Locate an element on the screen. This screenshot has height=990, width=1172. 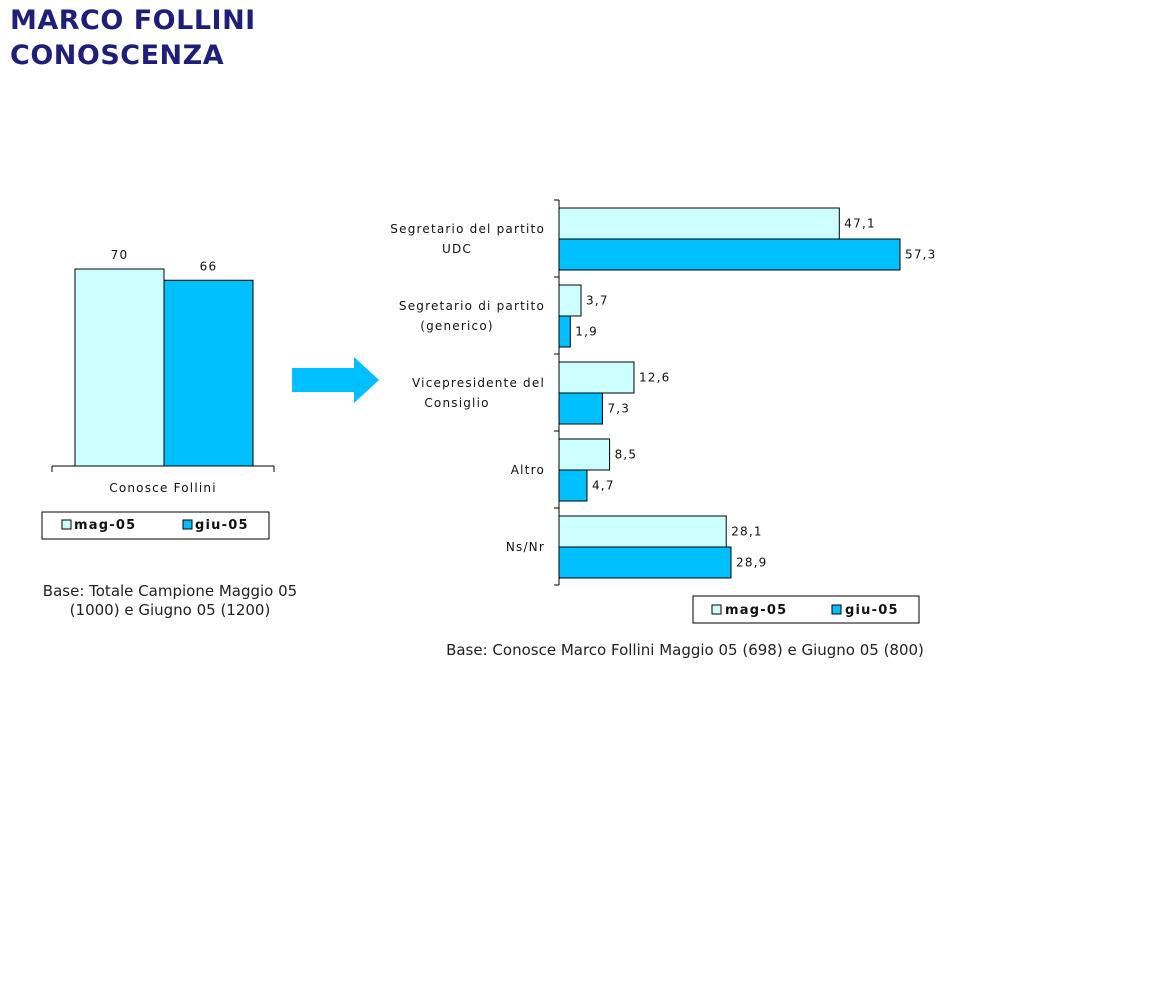
category-label: Consiglio is located at coordinates (456, 403).